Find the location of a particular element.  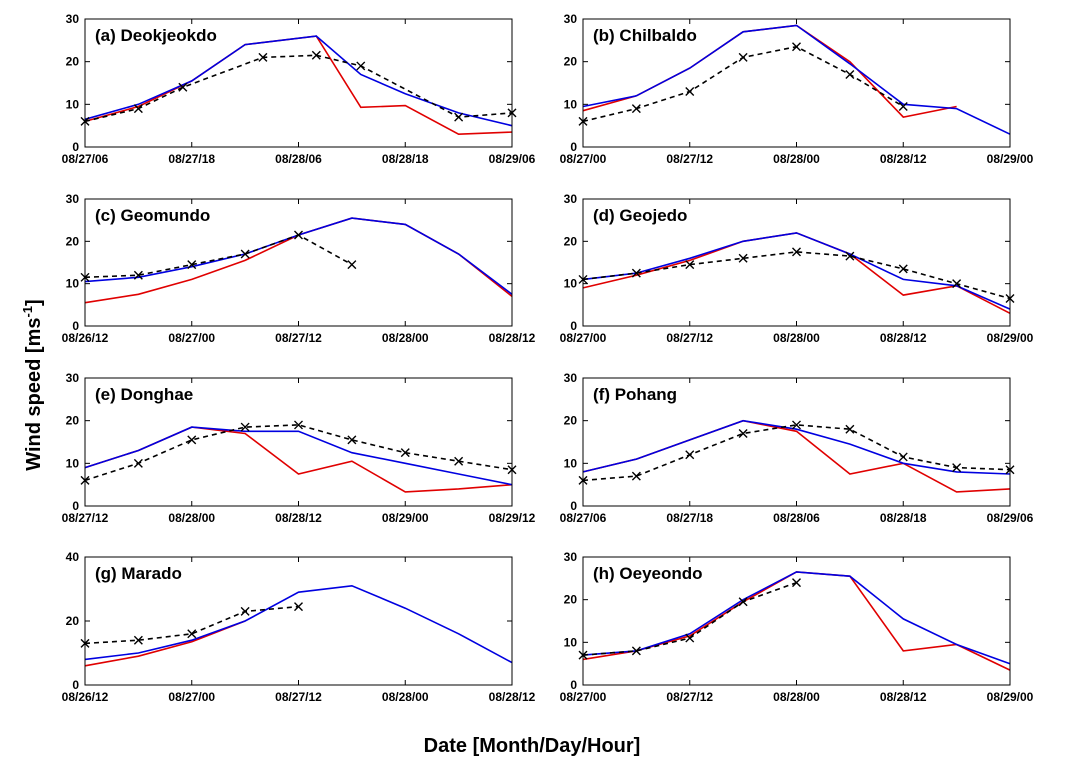

x-tick-label: 08/29/12 is located at coordinates (512, 518).